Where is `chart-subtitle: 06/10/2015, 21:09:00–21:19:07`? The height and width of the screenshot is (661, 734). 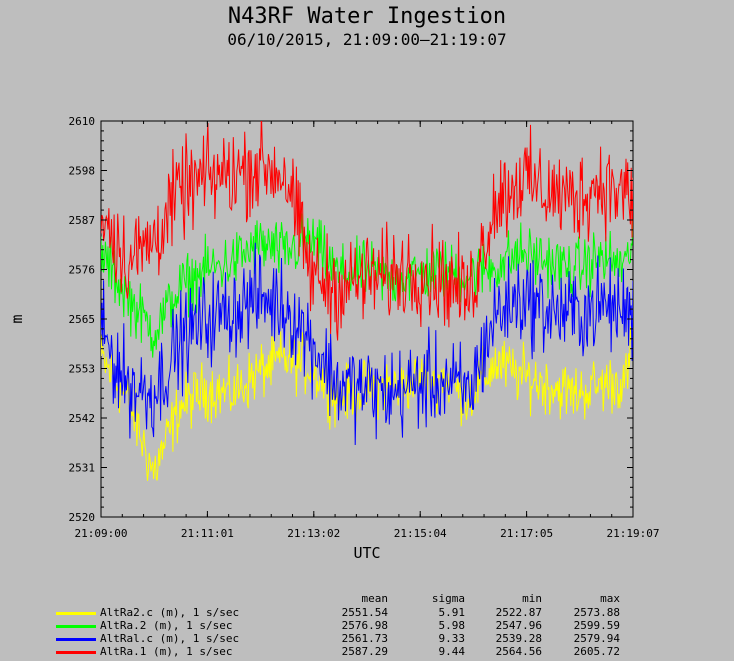
chart-subtitle: 06/10/2015, 21:09:00–21:19:07 is located at coordinates (367, 39).